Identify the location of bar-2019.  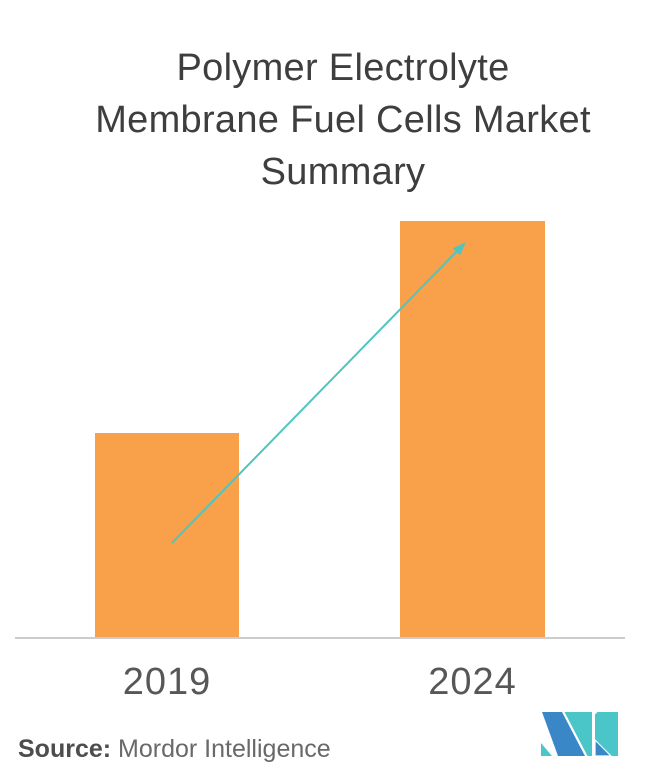
(167, 536).